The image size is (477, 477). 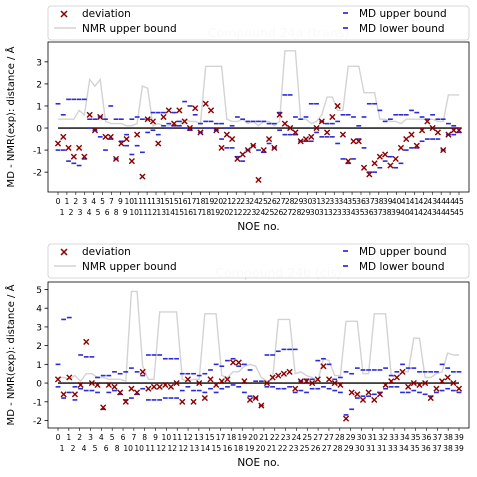 I want to click on x-tick-label: 30, so click(x=360, y=448).